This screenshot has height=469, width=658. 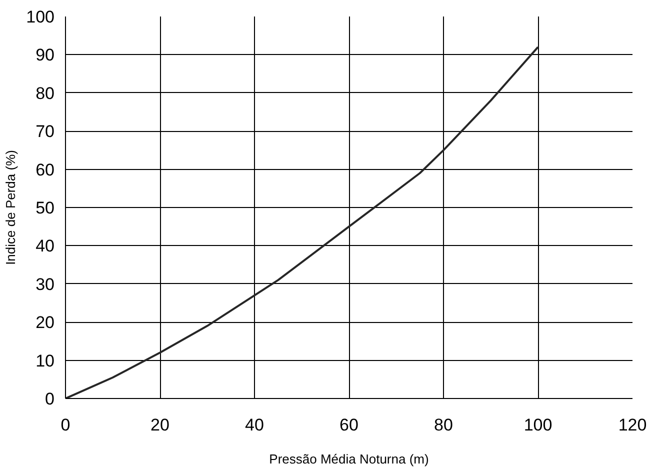 I want to click on x-tick-label: 80, so click(x=443, y=425).